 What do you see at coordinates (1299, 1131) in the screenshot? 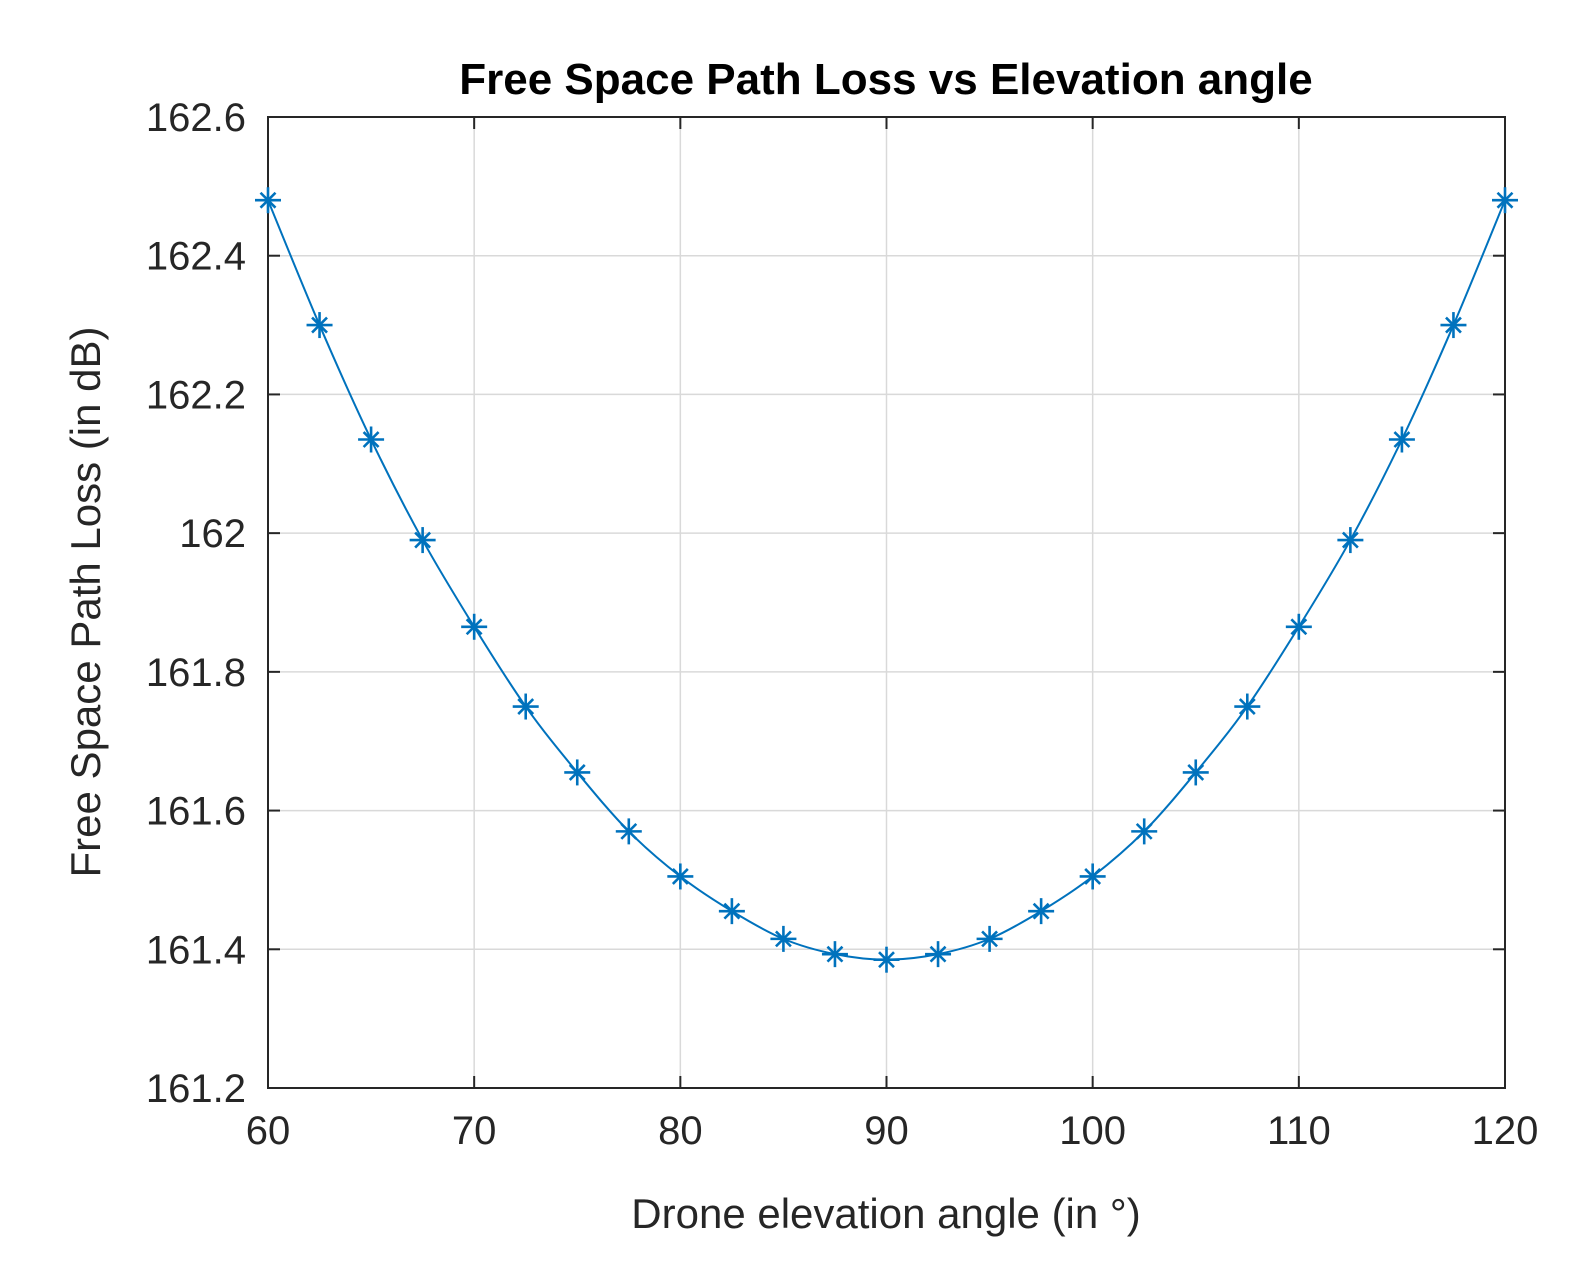
I see `x-tick-label: 110` at bounding box center [1299, 1131].